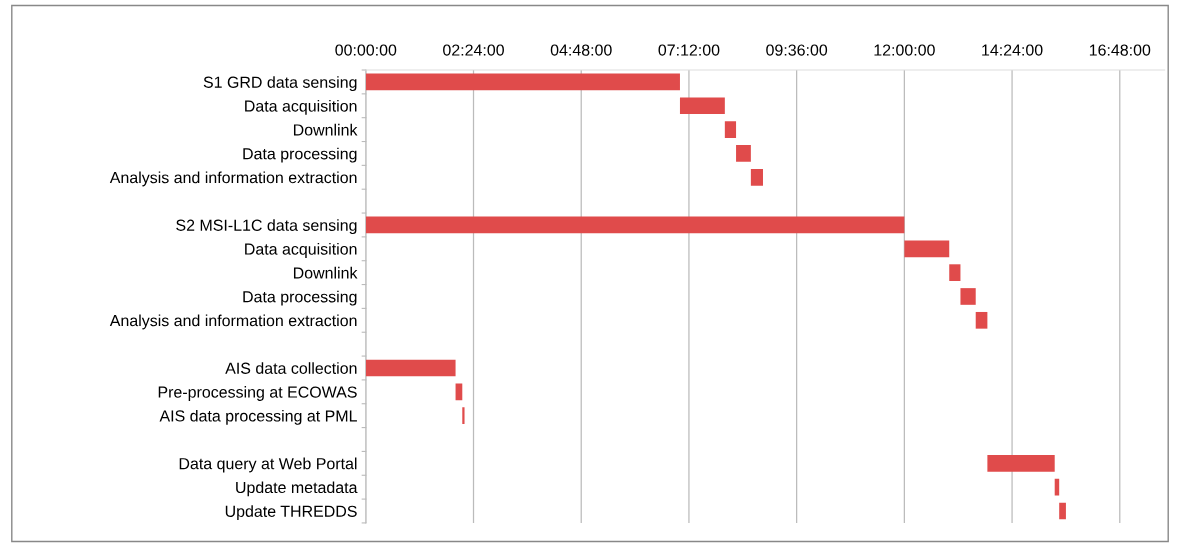 The image size is (1180, 547). What do you see at coordinates (689, 50) in the screenshot?
I see `x-tick-label: 07:12:00` at bounding box center [689, 50].